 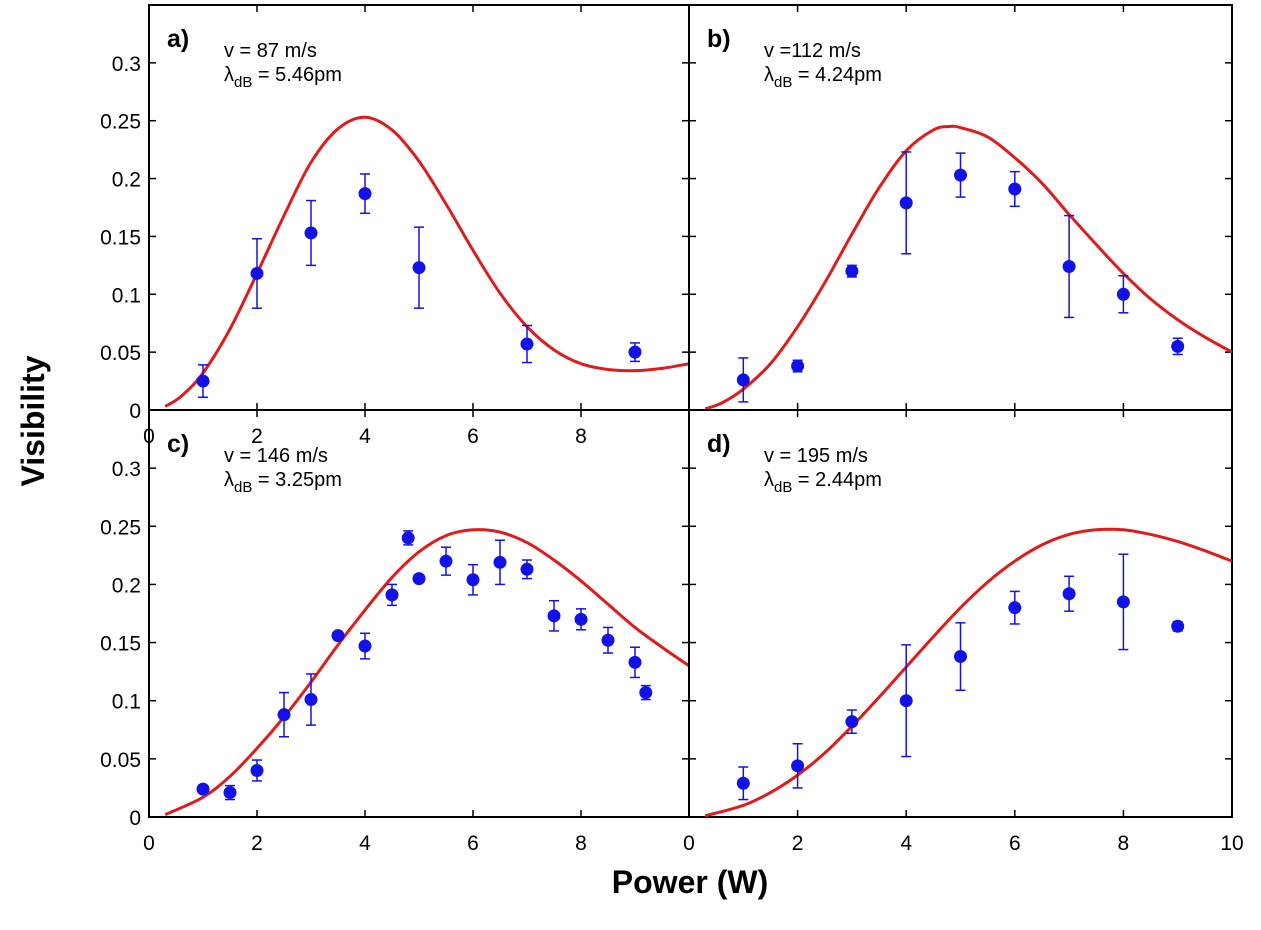 What do you see at coordinates (33, 420) in the screenshot?
I see `y-axis-title: Visibility` at bounding box center [33, 420].